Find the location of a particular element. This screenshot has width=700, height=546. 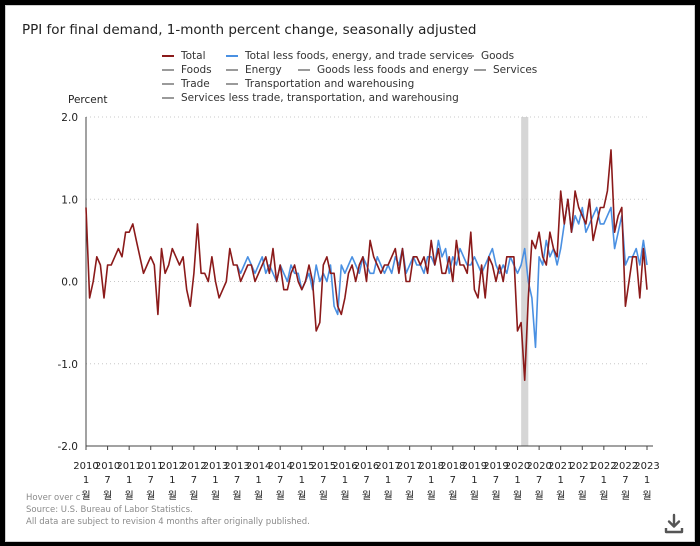

legend-item-trade: Trade is located at coordinates (186, 84).